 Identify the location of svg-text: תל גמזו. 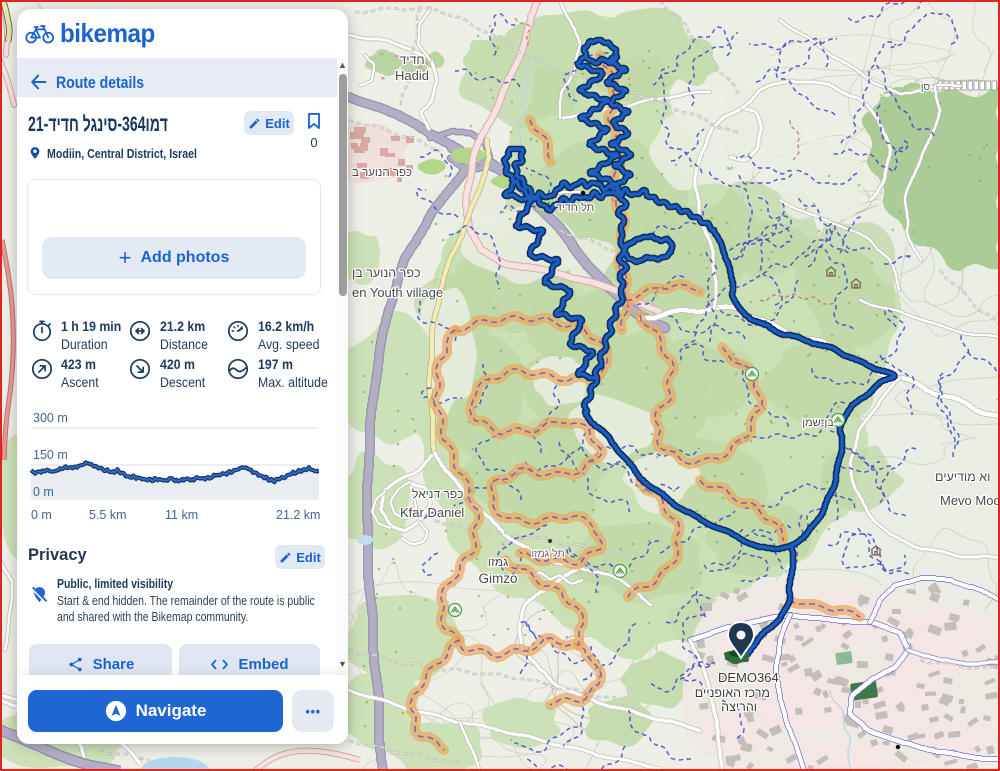
(547, 554).